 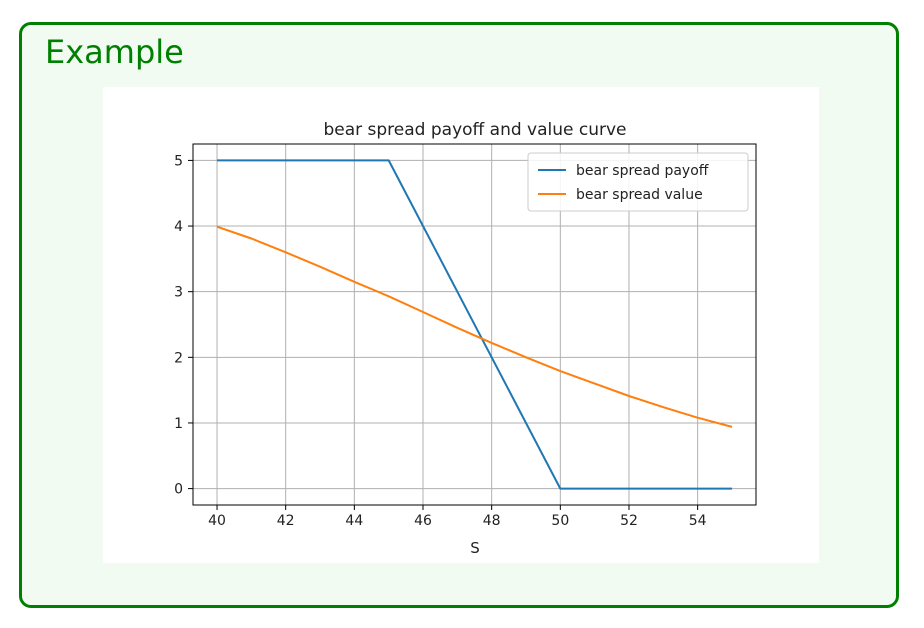 What do you see at coordinates (178, 490) in the screenshot?
I see `y-tick-label: 0` at bounding box center [178, 490].